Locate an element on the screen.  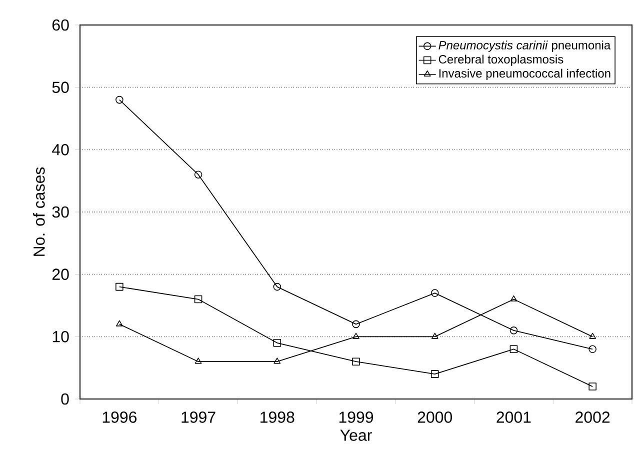
y-tick-label: 0 is located at coordinates (65, 399).